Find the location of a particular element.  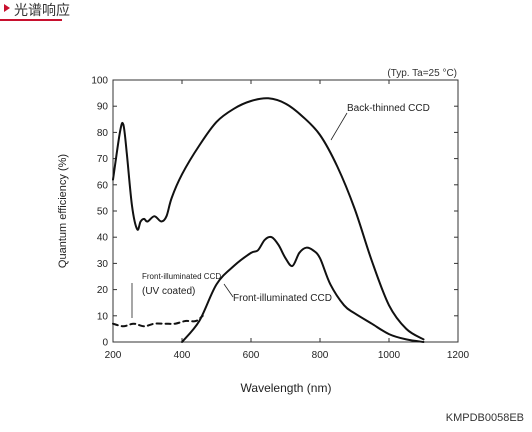

annotation-back-thinned: Back-thinned CCD is located at coordinates (388, 108).